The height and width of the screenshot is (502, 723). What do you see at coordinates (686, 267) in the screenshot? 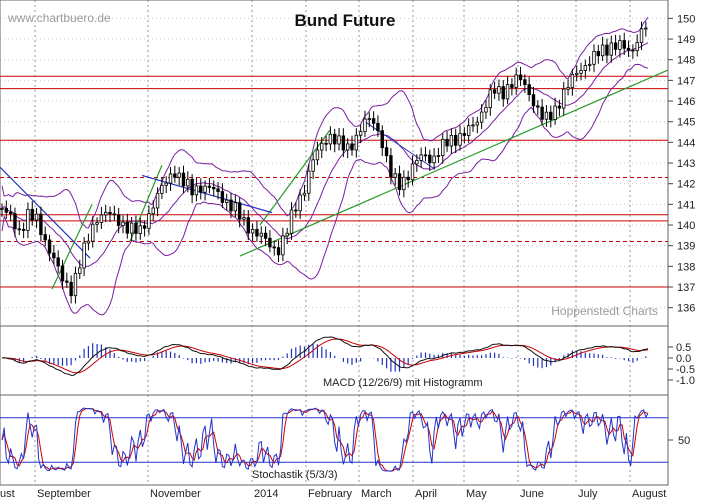
I see `price-tick-label: 138` at bounding box center [686, 267].